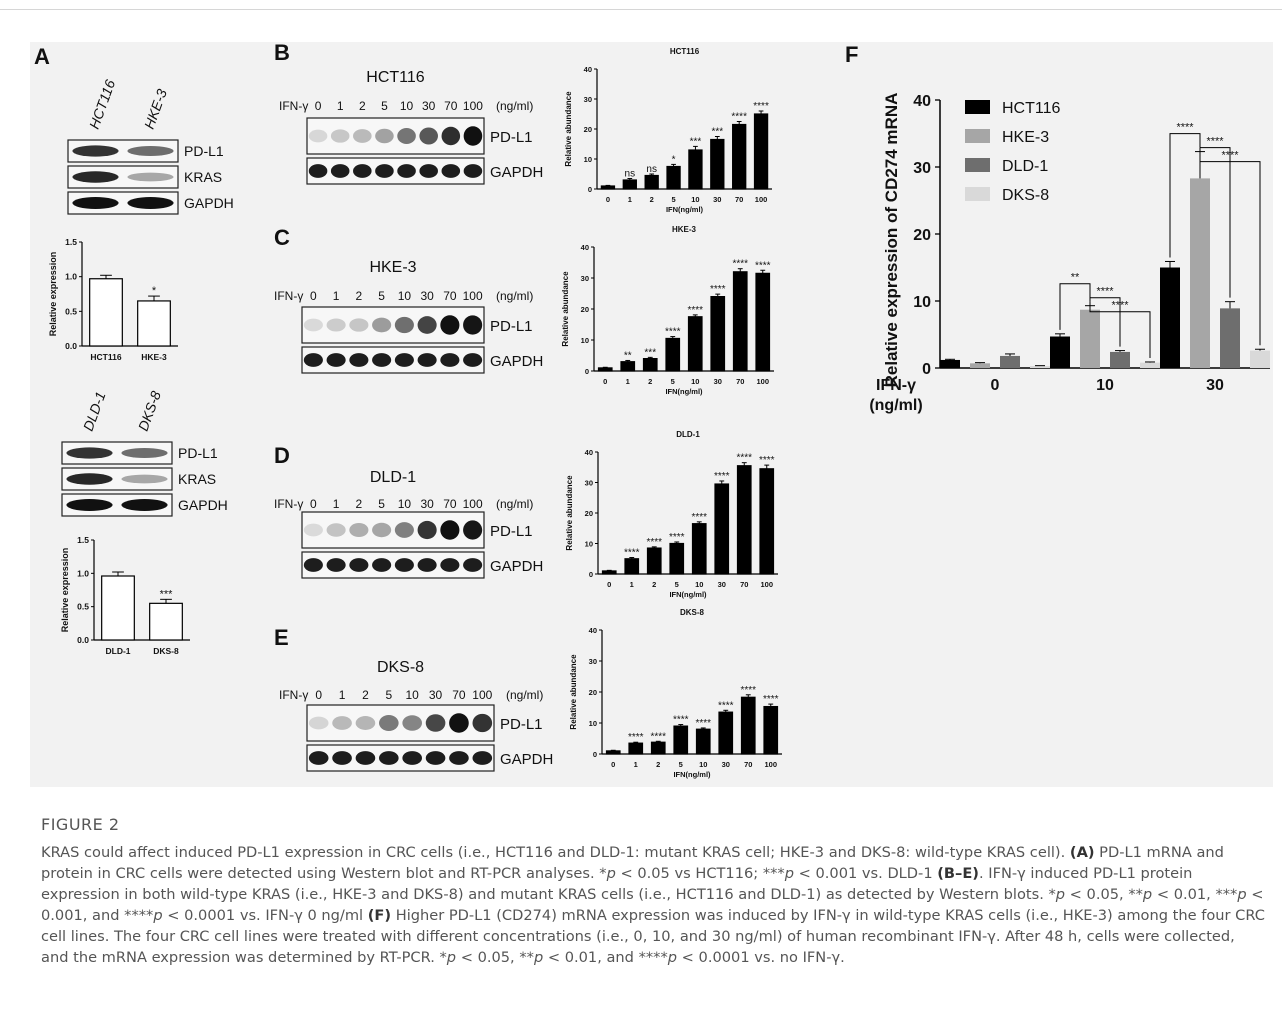 The image size is (1282, 1025). What do you see at coordinates (405, 504) in the screenshot?
I see `blot-d-dose-label: 10` at bounding box center [405, 504].